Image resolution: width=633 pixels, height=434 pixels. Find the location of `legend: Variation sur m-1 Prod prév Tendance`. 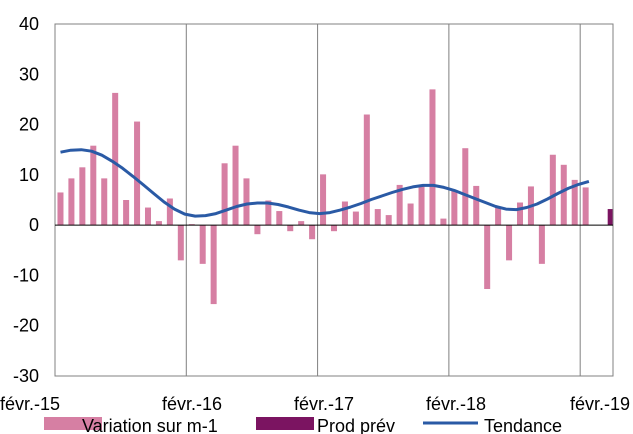

legend: Variation sur m-1 Prod prév Tendance is located at coordinates (303, 425).